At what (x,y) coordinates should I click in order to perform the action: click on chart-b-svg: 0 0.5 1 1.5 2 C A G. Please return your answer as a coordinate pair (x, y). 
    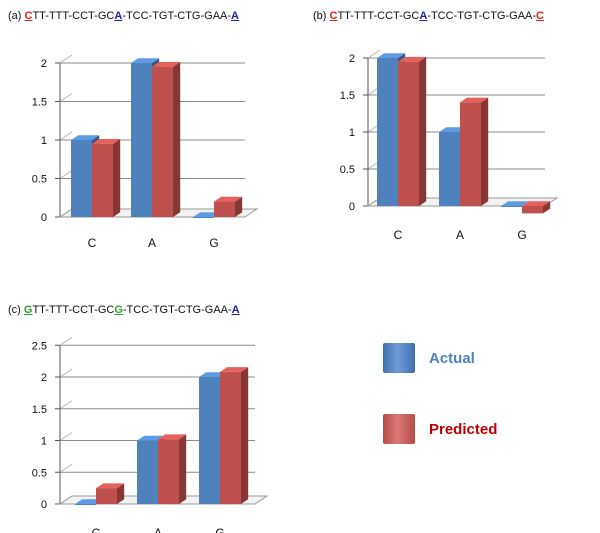
    Looking at the image, I should click on (449, 145).